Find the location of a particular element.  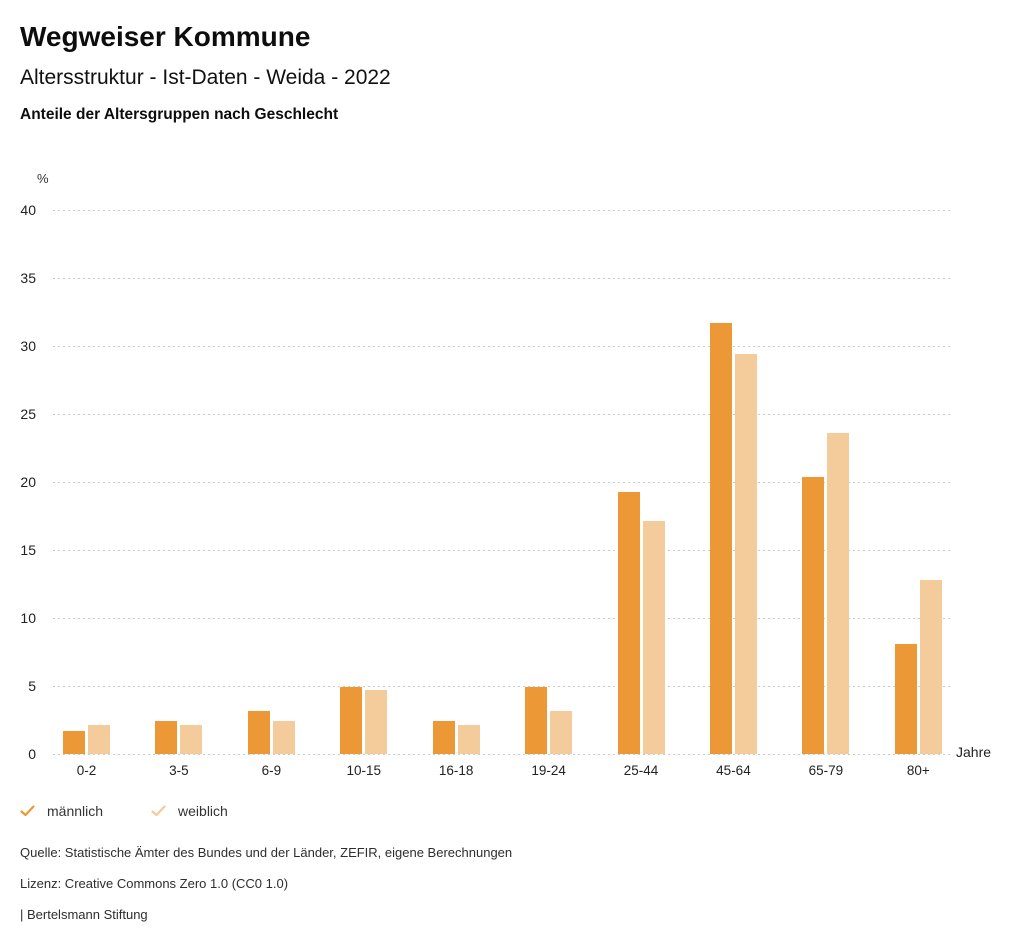

x-axis-tick-label: 45-64 is located at coordinates (733, 770).